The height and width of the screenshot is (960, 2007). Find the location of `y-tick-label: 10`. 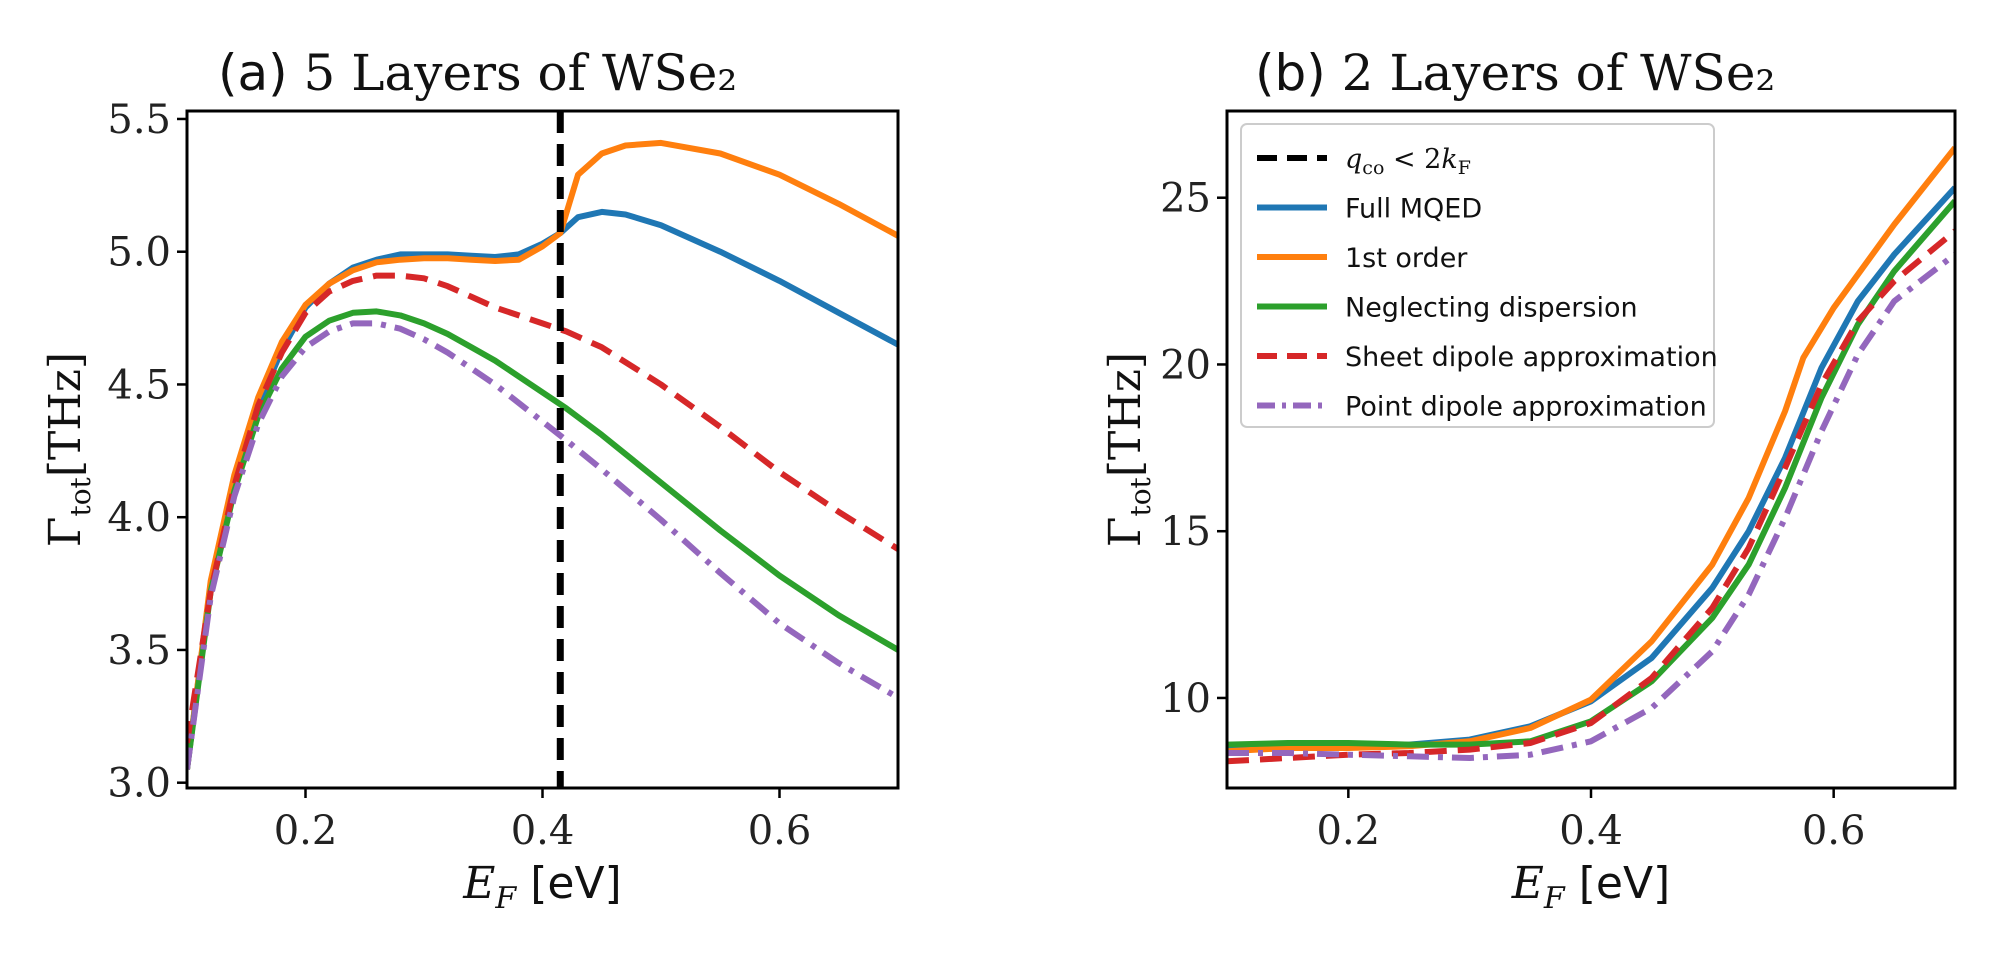

y-tick-label: 10 is located at coordinates (1185, 699).